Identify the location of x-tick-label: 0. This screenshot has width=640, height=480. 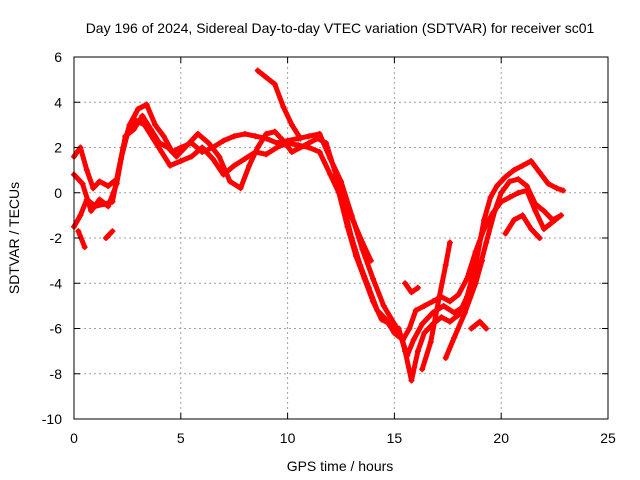
(74, 438).